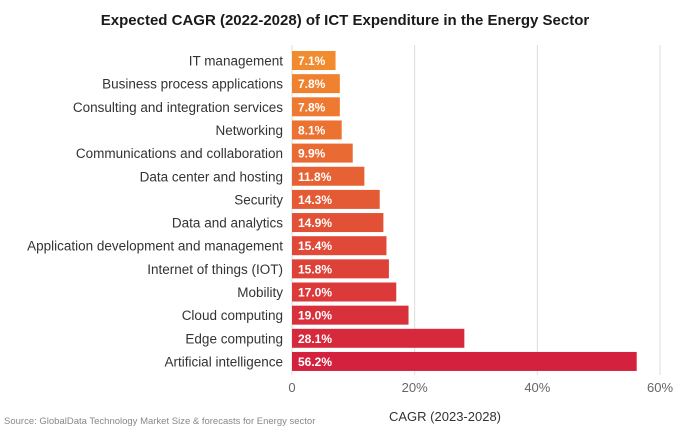  I want to click on category-label: Business process applications, so click(192, 84).